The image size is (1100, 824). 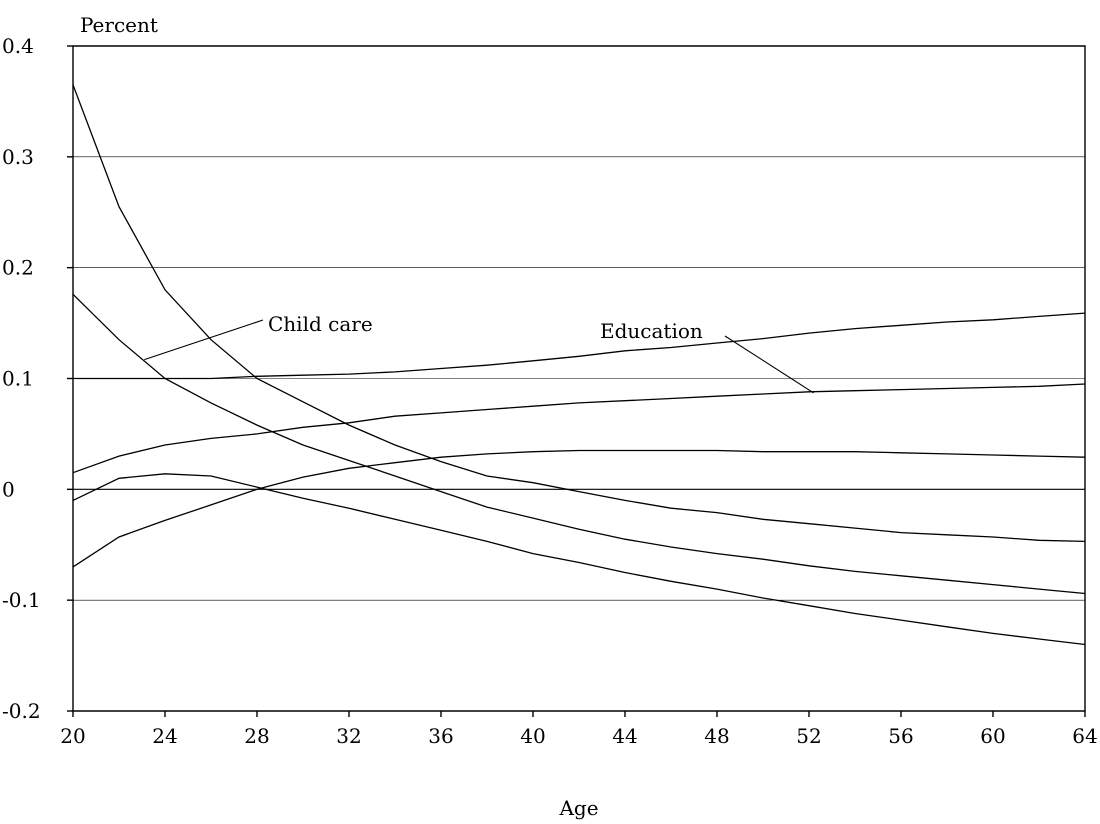 I want to click on x-tick-label: 32, so click(x=348, y=736).